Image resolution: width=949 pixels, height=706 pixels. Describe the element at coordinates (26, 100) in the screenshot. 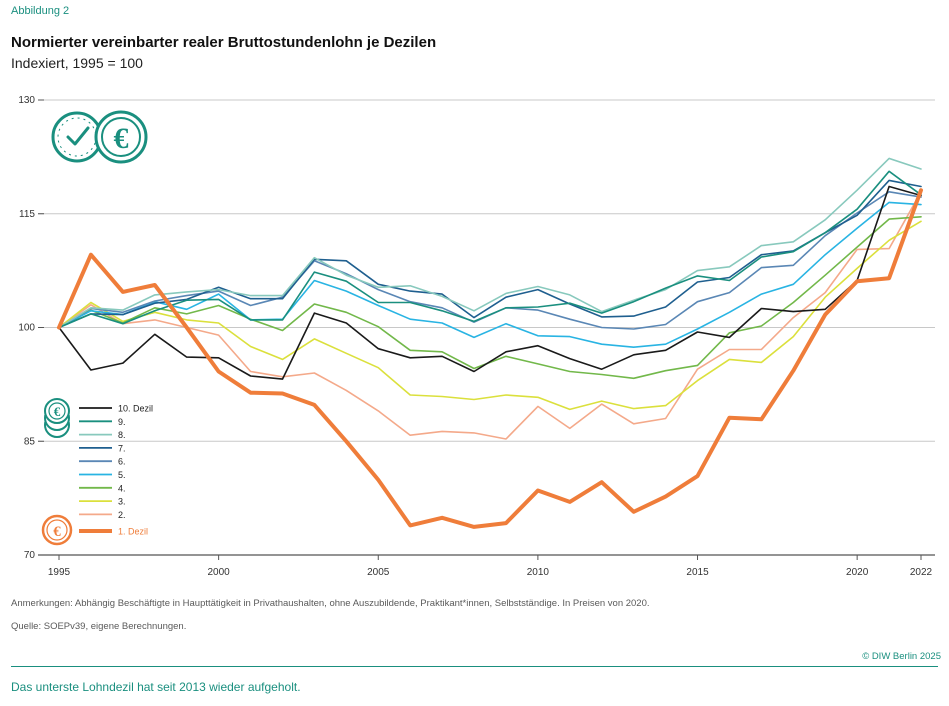

I see `y-tick-label: 130` at that location.